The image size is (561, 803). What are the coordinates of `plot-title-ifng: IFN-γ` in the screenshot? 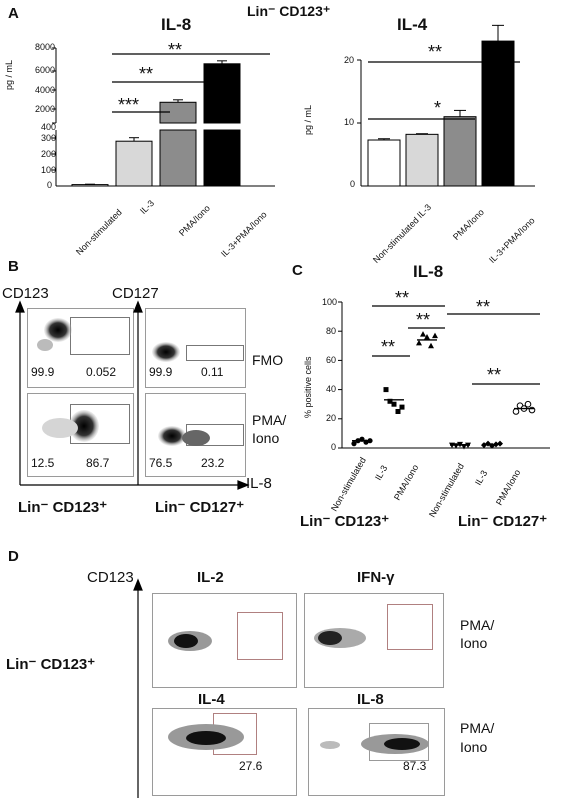 It's located at (376, 577).